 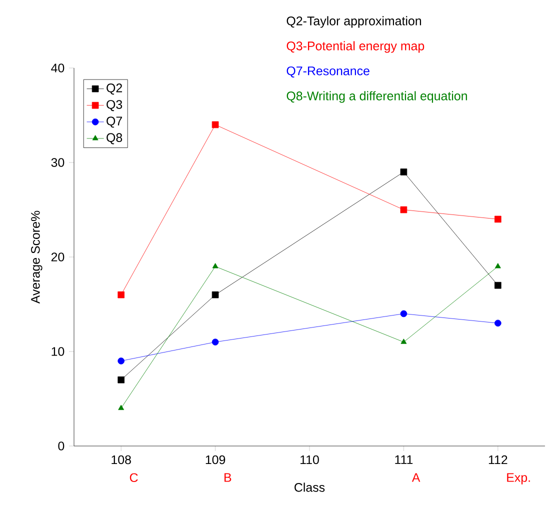 What do you see at coordinates (228, 477) in the screenshot?
I see `text: B` at bounding box center [228, 477].